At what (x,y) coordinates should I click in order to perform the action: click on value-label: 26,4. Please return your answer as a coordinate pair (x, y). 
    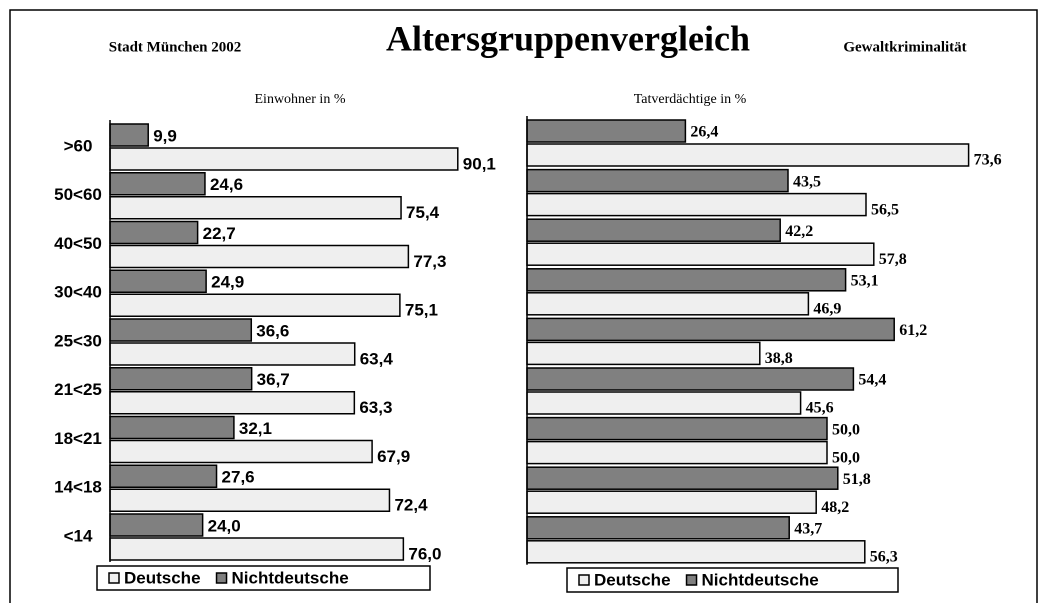
    Looking at the image, I should click on (704, 132).